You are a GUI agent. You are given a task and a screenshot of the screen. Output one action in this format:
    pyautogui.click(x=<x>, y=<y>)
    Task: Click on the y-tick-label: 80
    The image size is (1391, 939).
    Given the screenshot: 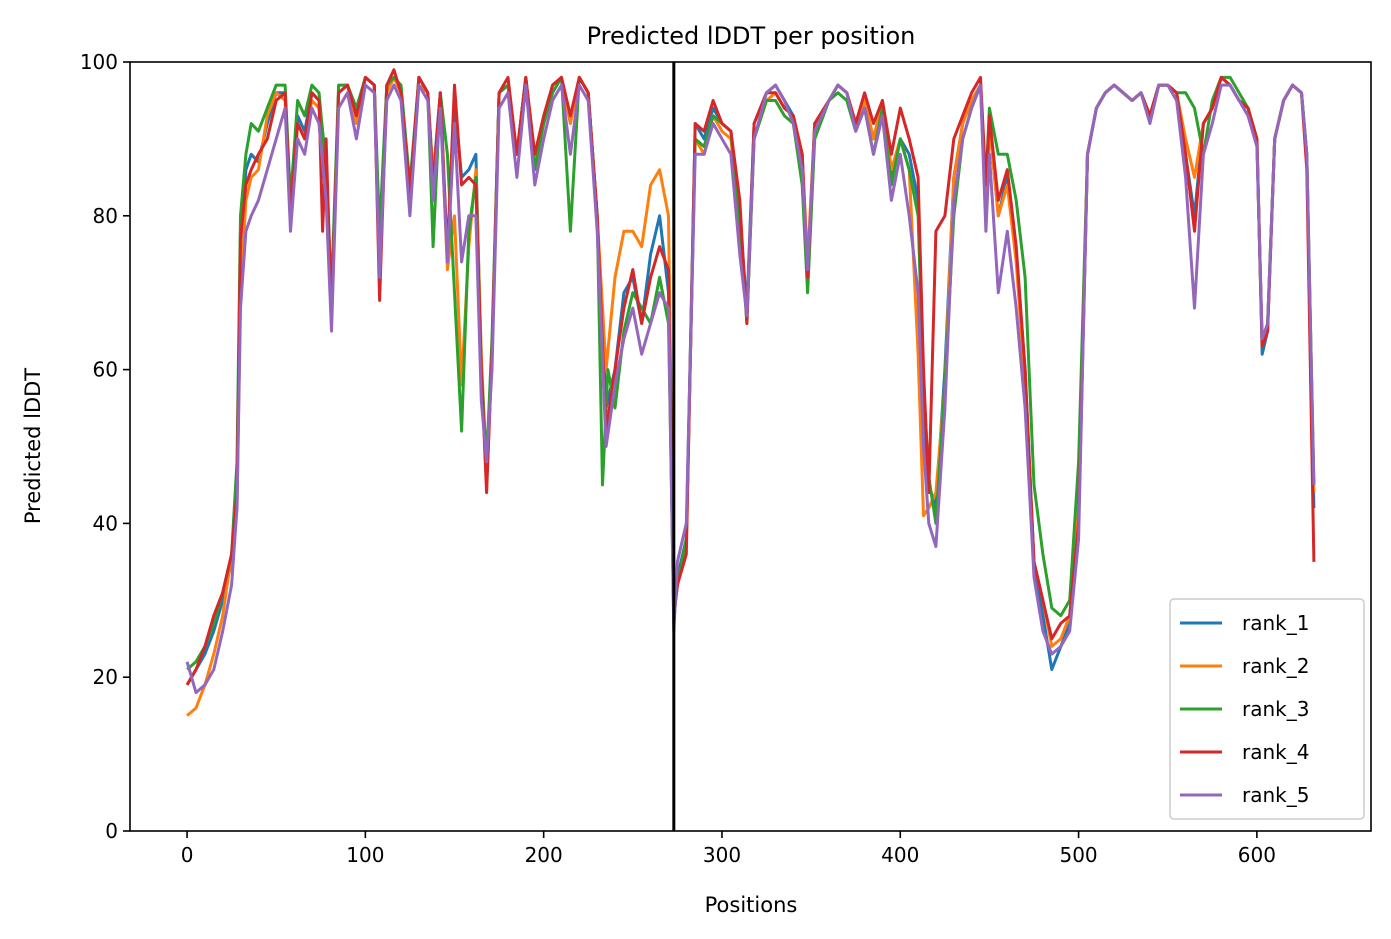 What is the action you would take?
    pyautogui.click(x=105, y=216)
    